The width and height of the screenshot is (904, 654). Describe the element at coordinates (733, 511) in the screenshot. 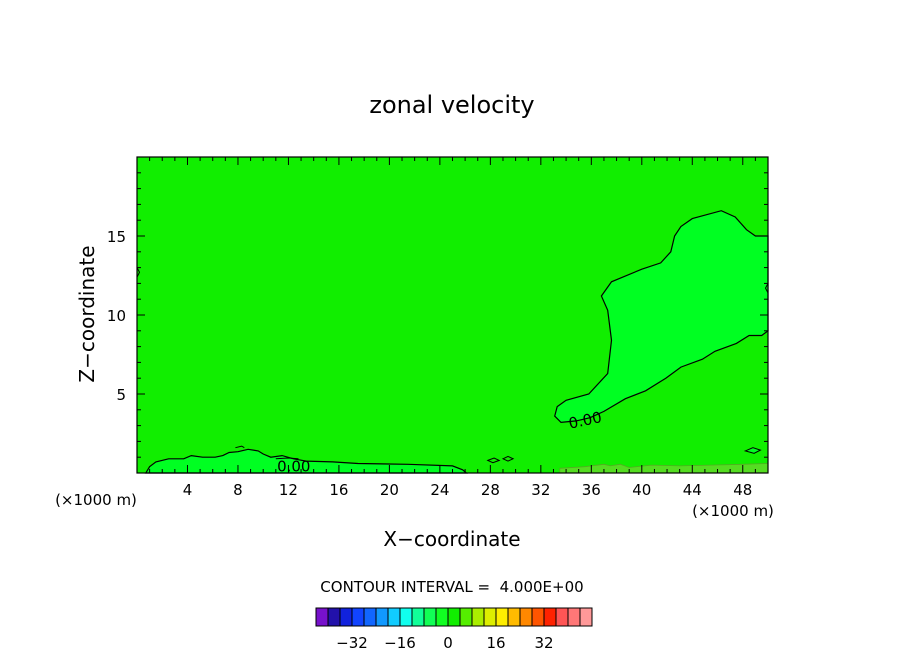

I see `x-unit-right: (×1000 m)` at that location.